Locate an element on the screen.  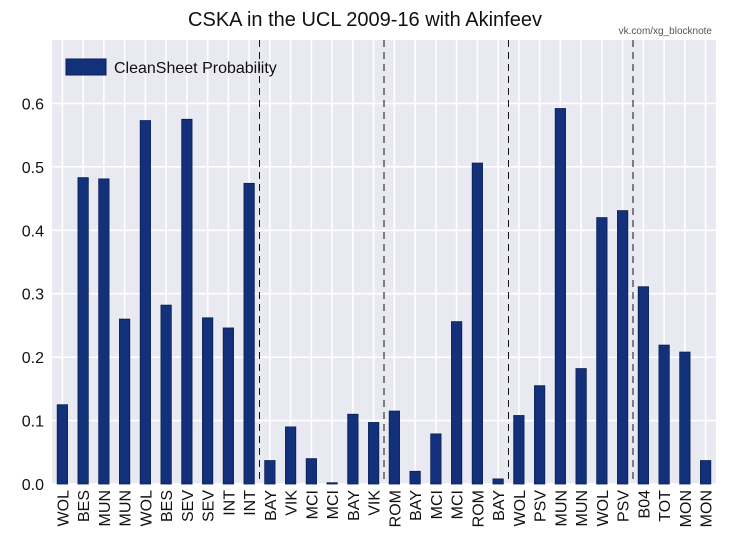
y-tick-label: 0.0 is located at coordinates (33, 485).